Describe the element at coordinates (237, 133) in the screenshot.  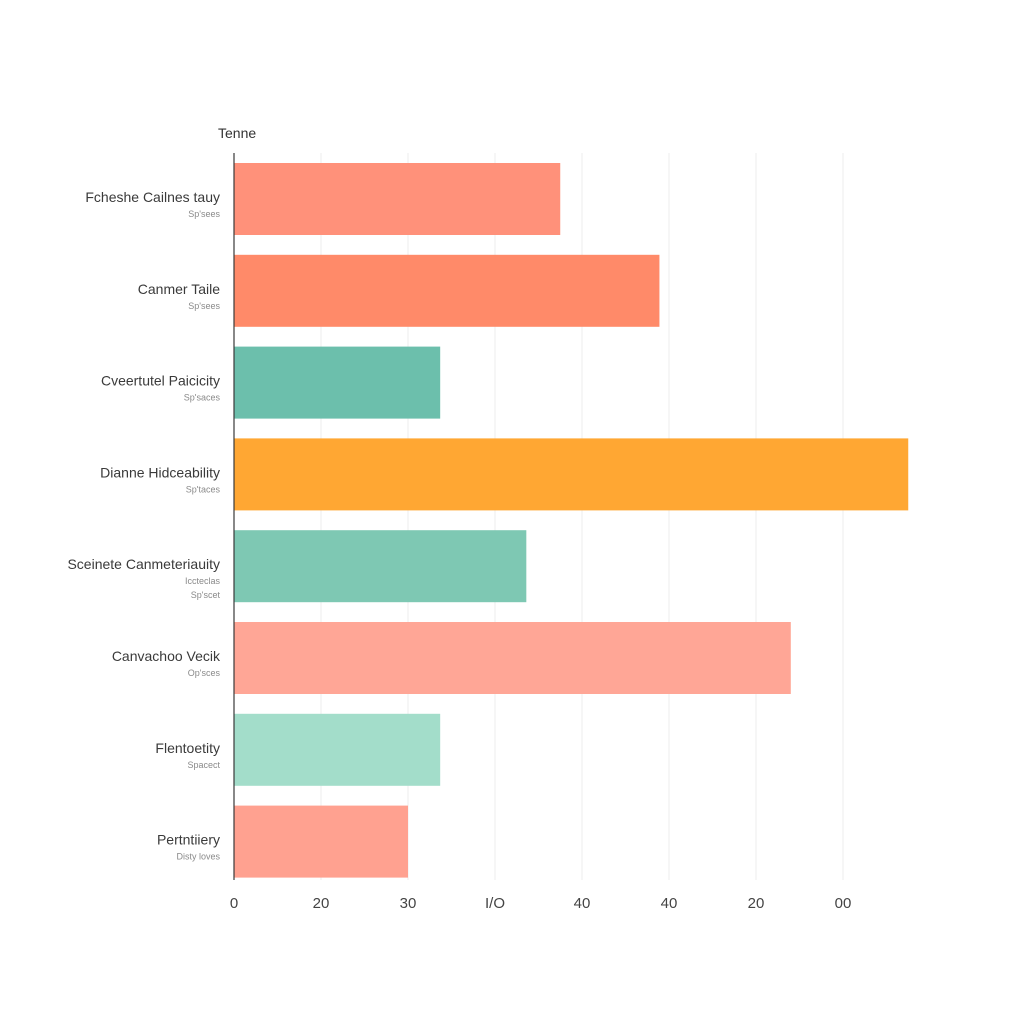
I see `chart-title: Tenne` at that location.